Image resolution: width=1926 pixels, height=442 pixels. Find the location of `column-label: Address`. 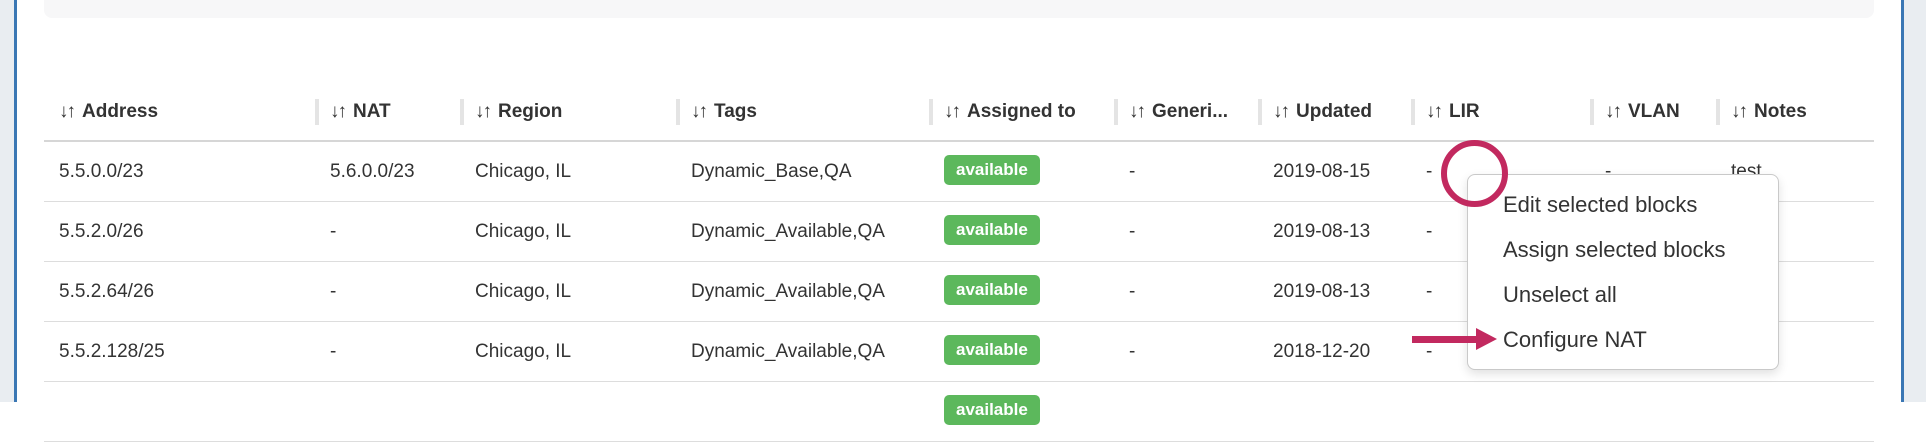

column-label: Address is located at coordinates (120, 111).